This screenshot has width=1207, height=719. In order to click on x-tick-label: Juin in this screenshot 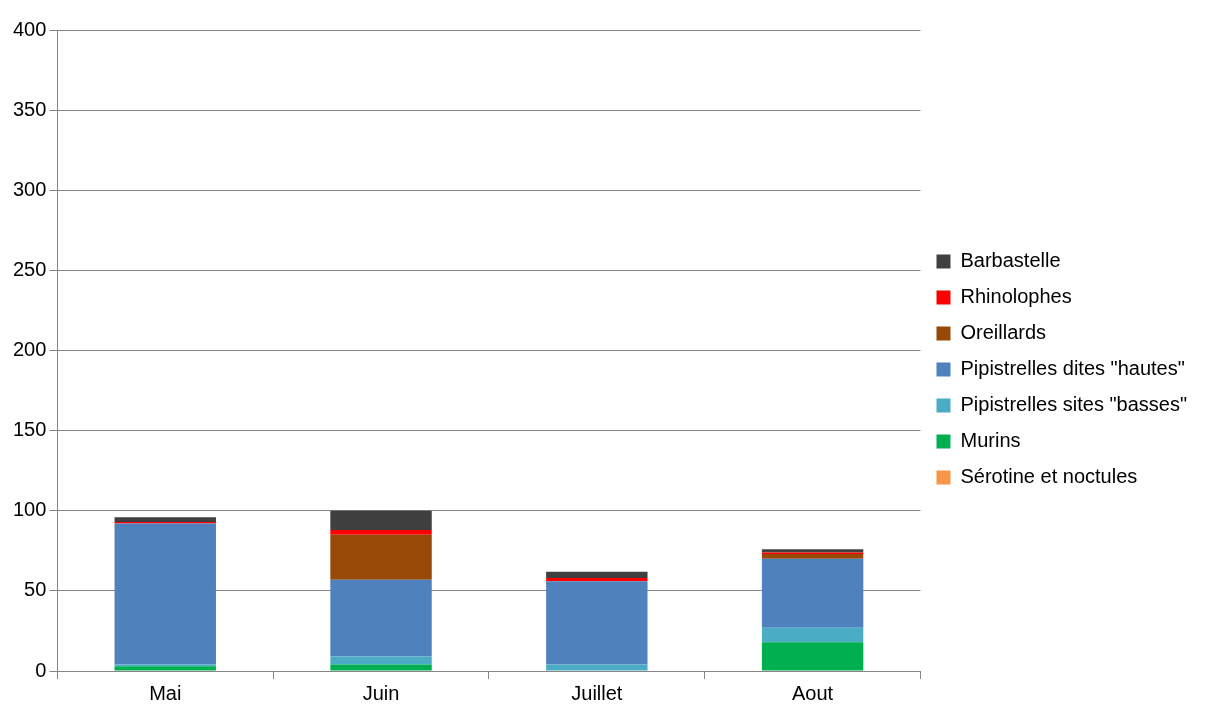, I will do `click(381, 692)`.